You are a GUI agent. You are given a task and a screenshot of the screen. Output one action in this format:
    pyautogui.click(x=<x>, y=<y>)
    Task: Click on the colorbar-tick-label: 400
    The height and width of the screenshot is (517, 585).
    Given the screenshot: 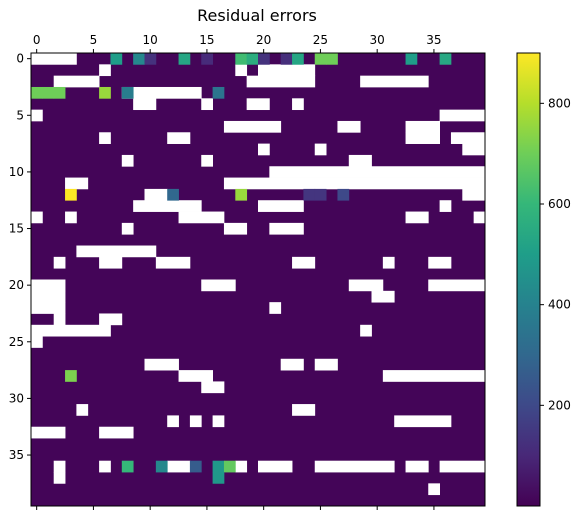 What is the action you would take?
    pyautogui.click(x=559, y=305)
    